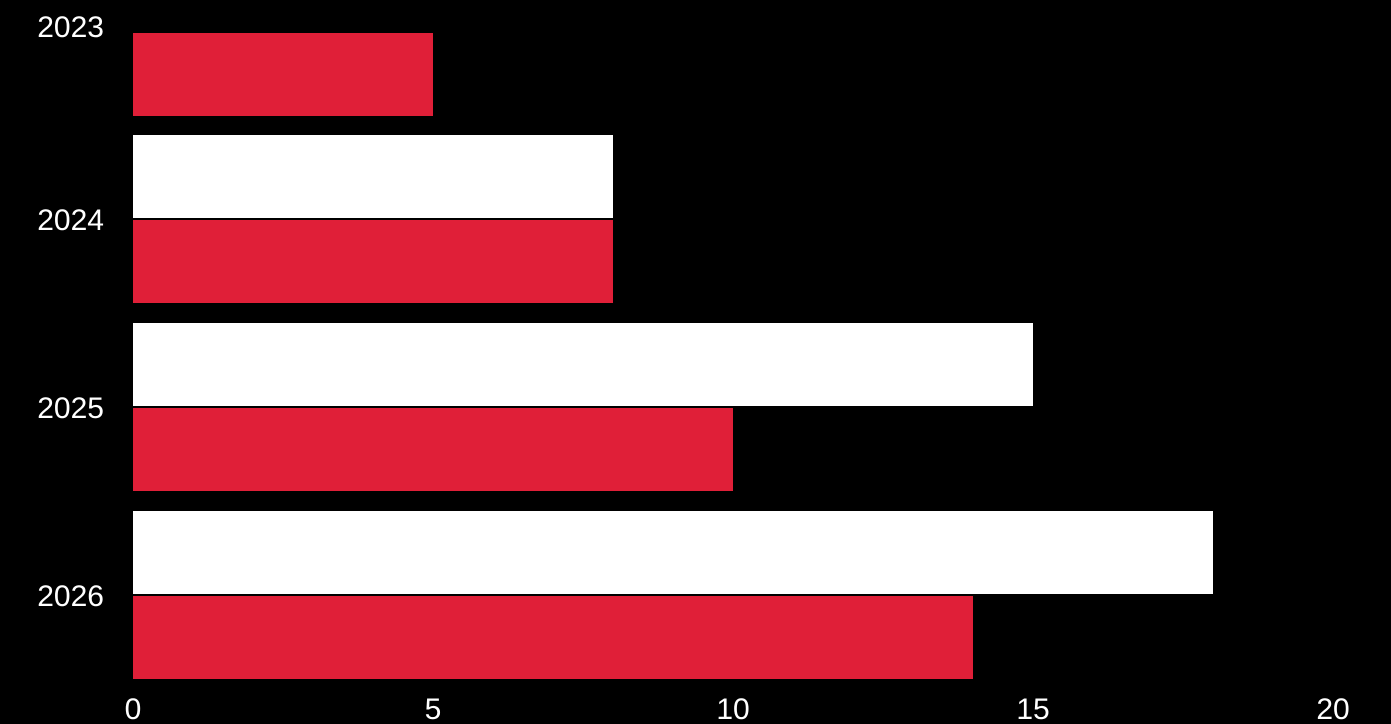  What do you see at coordinates (583, 364) in the screenshot?
I see `bar-2025-white` at bounding box center [583, 364].